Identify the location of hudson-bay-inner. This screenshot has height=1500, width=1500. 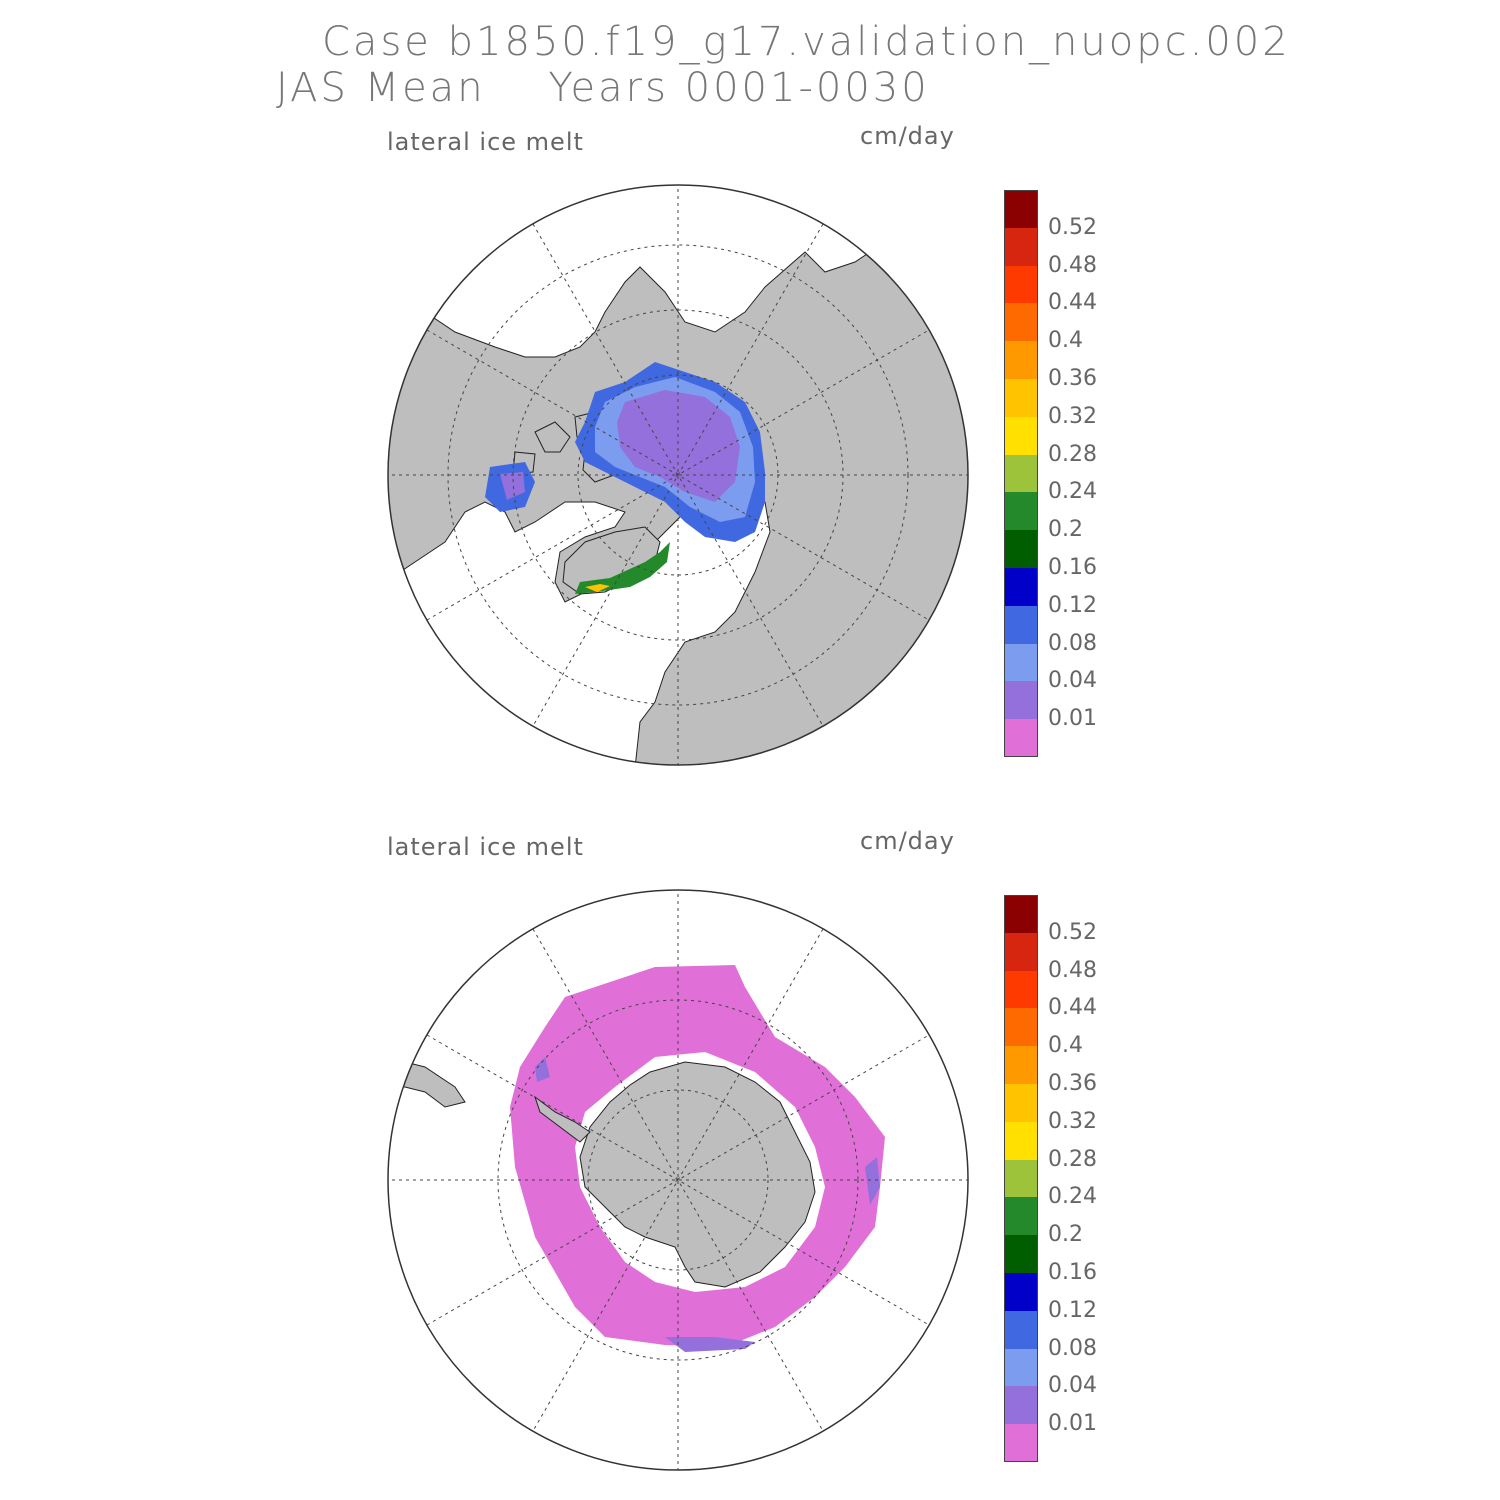
(512, 486).